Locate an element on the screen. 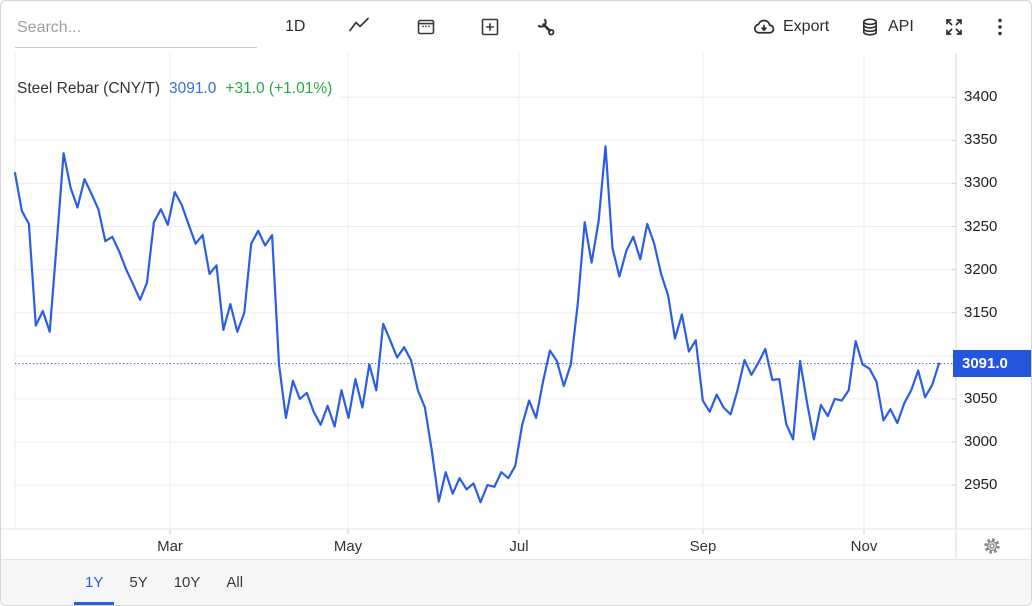  range-tab-all: All is located at coordinates (235, 582).